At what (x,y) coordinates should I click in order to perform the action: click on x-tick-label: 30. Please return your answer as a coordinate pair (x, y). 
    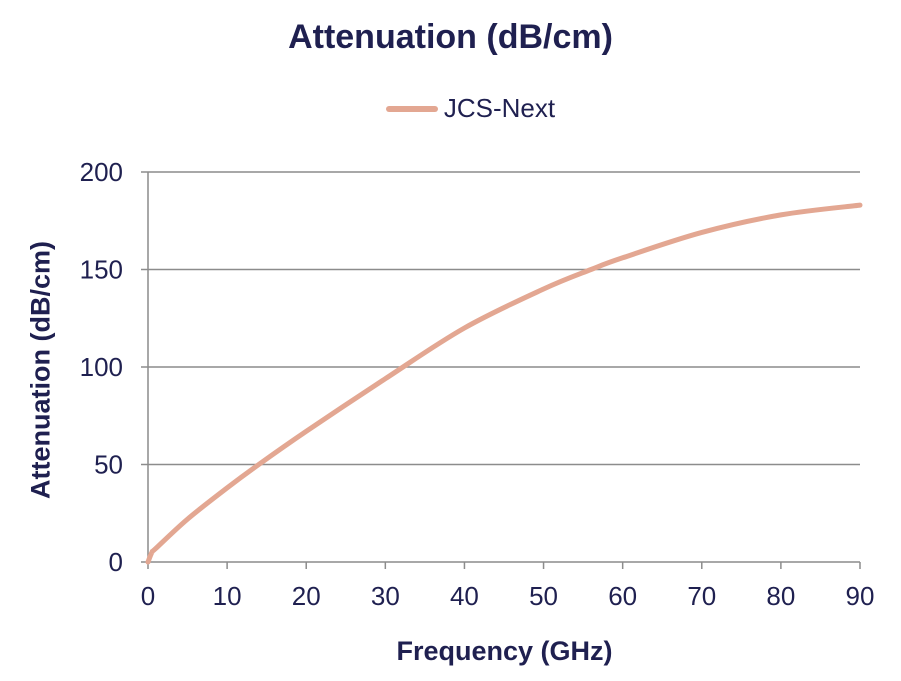
    Looking at the image, I should click on (385, 596).